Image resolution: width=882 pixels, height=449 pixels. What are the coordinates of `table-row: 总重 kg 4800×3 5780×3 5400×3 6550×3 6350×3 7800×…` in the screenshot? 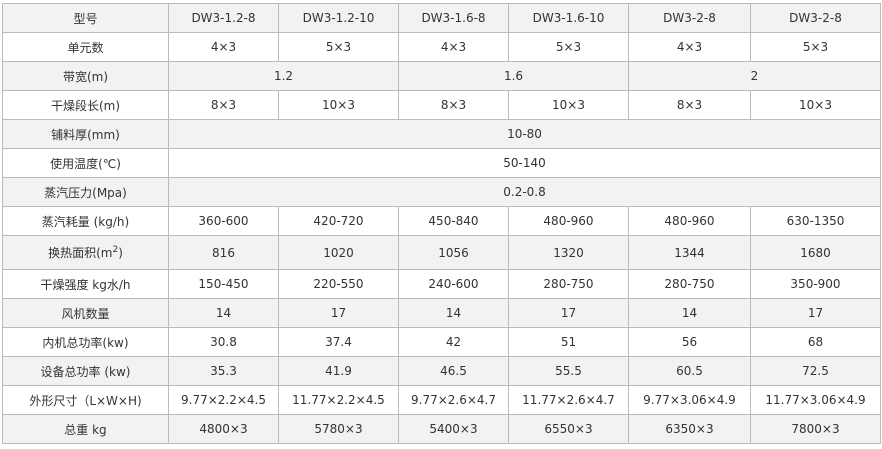 It's located at (441, 429).